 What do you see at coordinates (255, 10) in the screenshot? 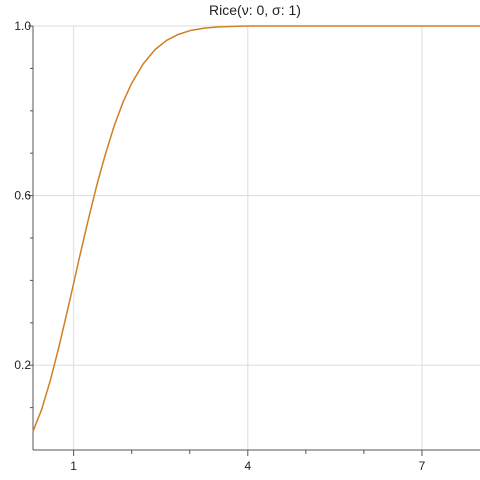
I see `chart-title: Rice(ν: 0, σ: 1)` at bounding box center [255, 10].